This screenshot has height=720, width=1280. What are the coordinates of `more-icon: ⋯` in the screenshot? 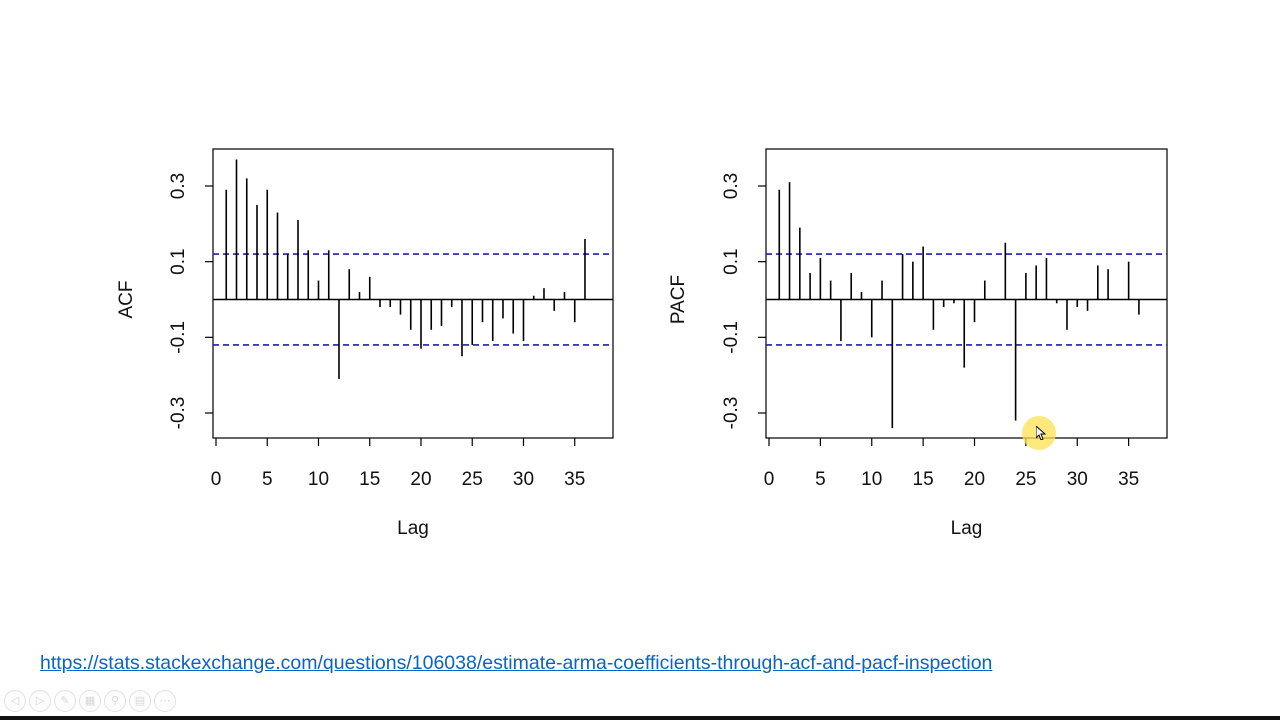 It's located at (165, 701).